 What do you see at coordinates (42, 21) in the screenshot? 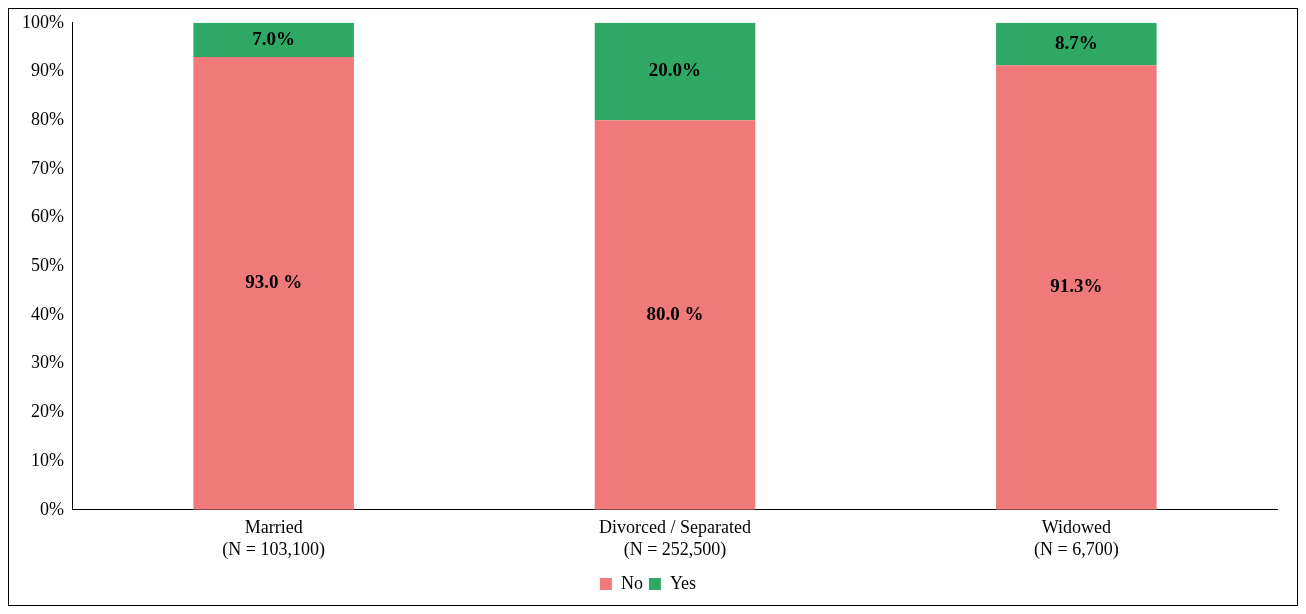
I see `y-tick-label: 100%` at bounding box center [42, 21].